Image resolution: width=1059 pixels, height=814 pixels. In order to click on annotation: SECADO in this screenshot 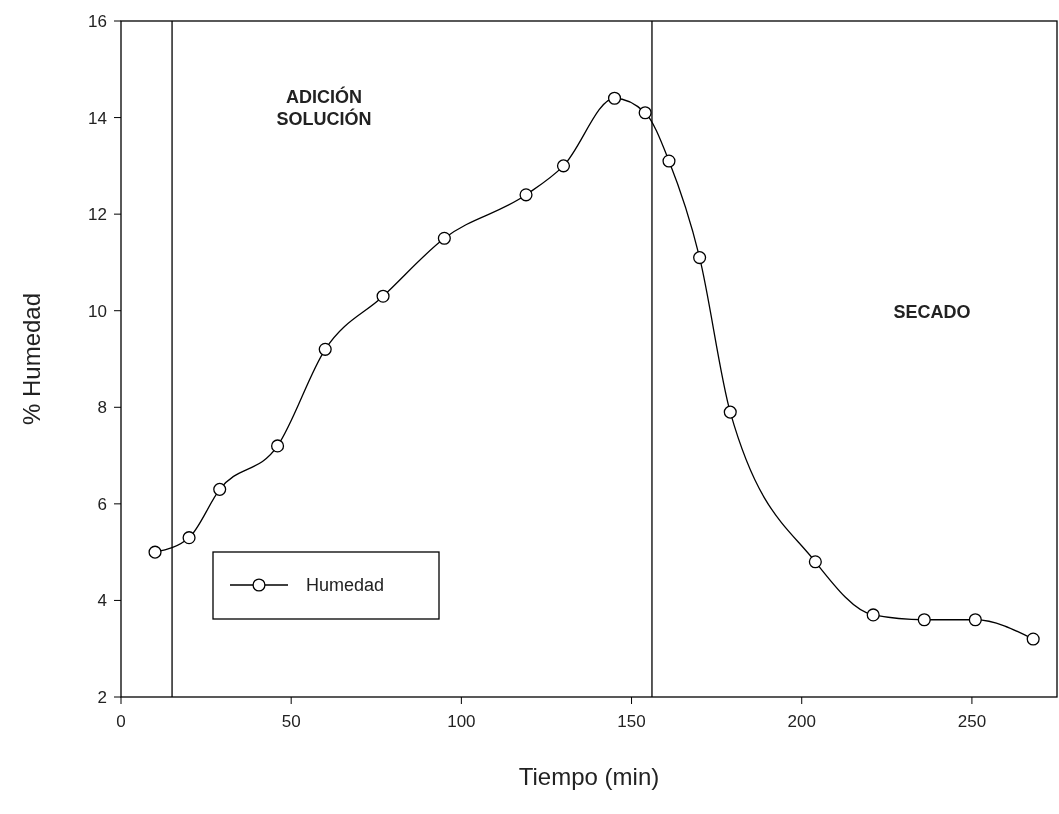, I will do `click(932, 312)`.